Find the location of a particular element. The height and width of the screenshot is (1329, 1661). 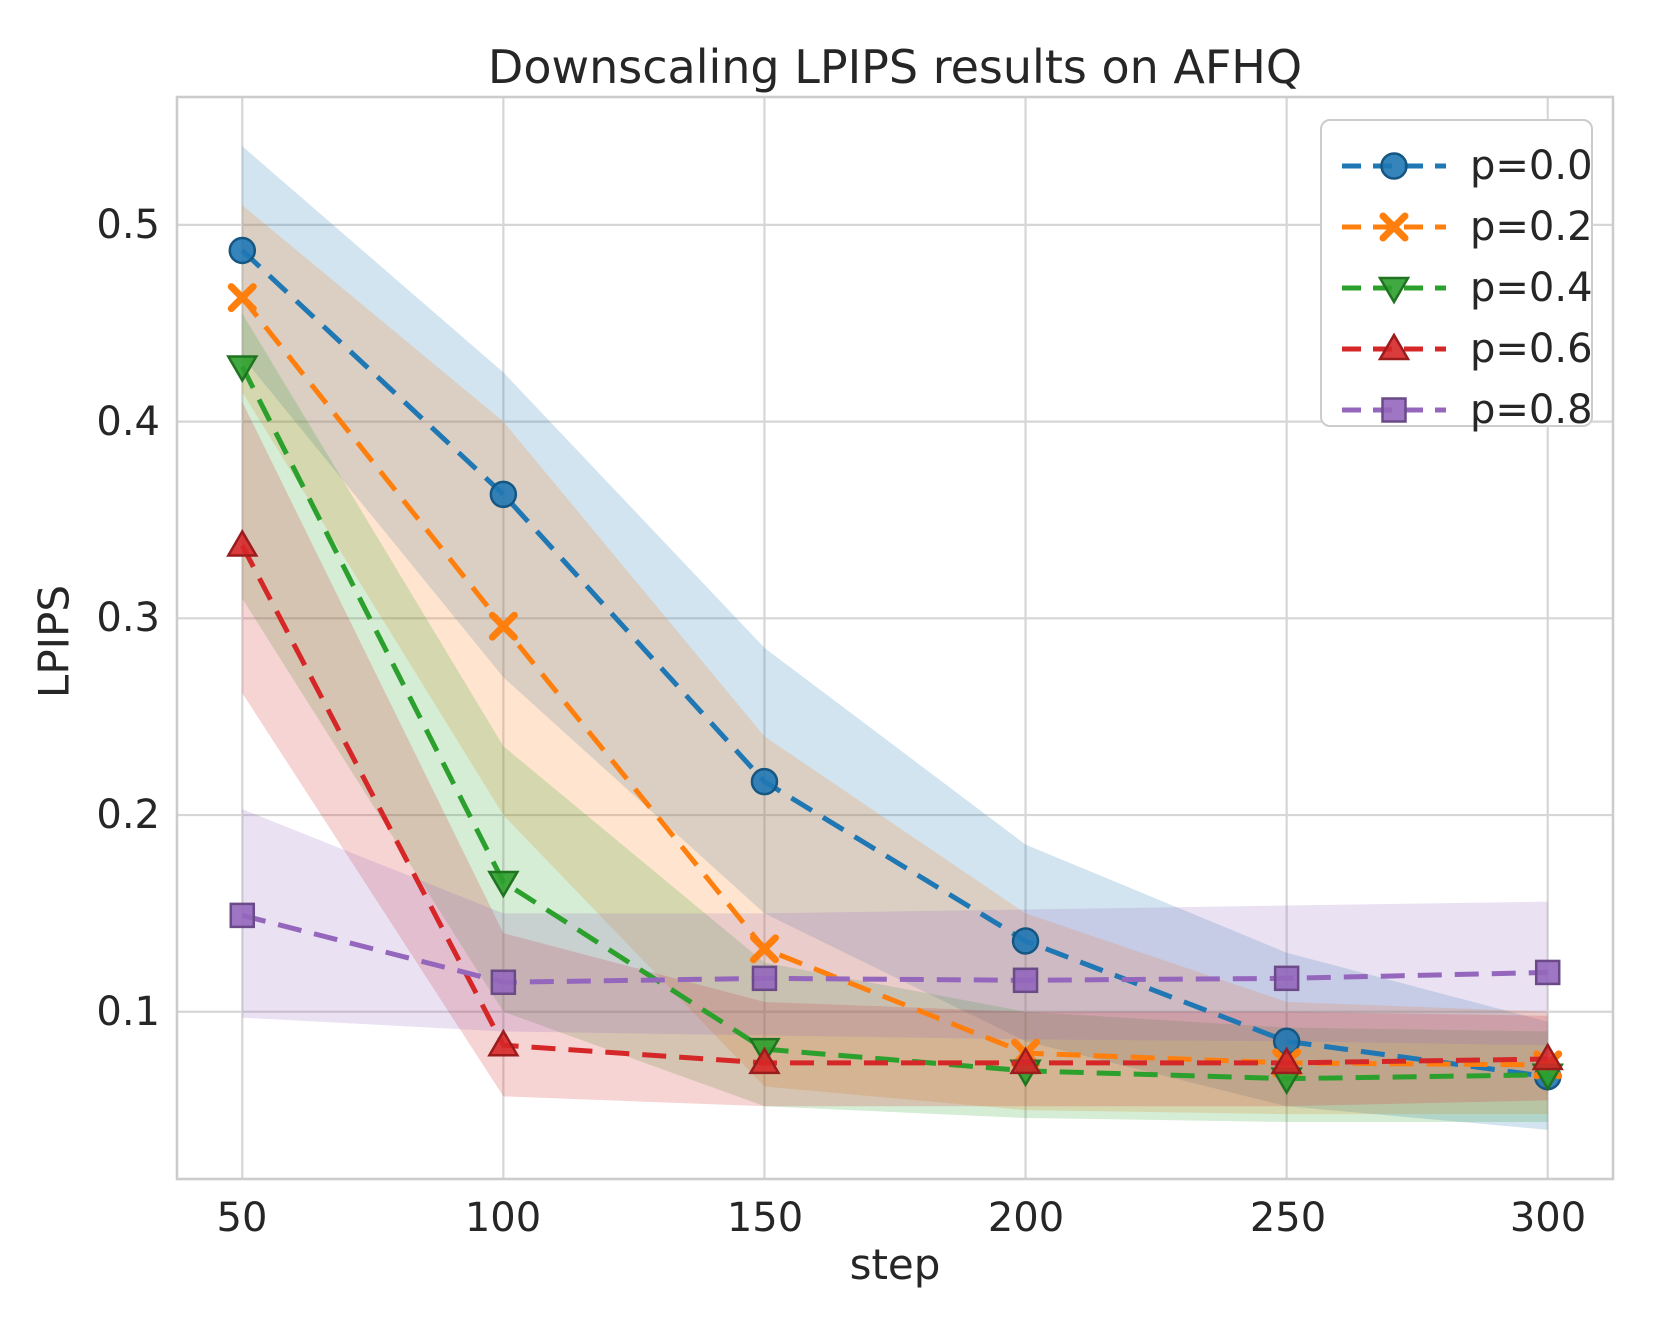

legend-item: p=0.6 is located at coordinates (1465, 349).